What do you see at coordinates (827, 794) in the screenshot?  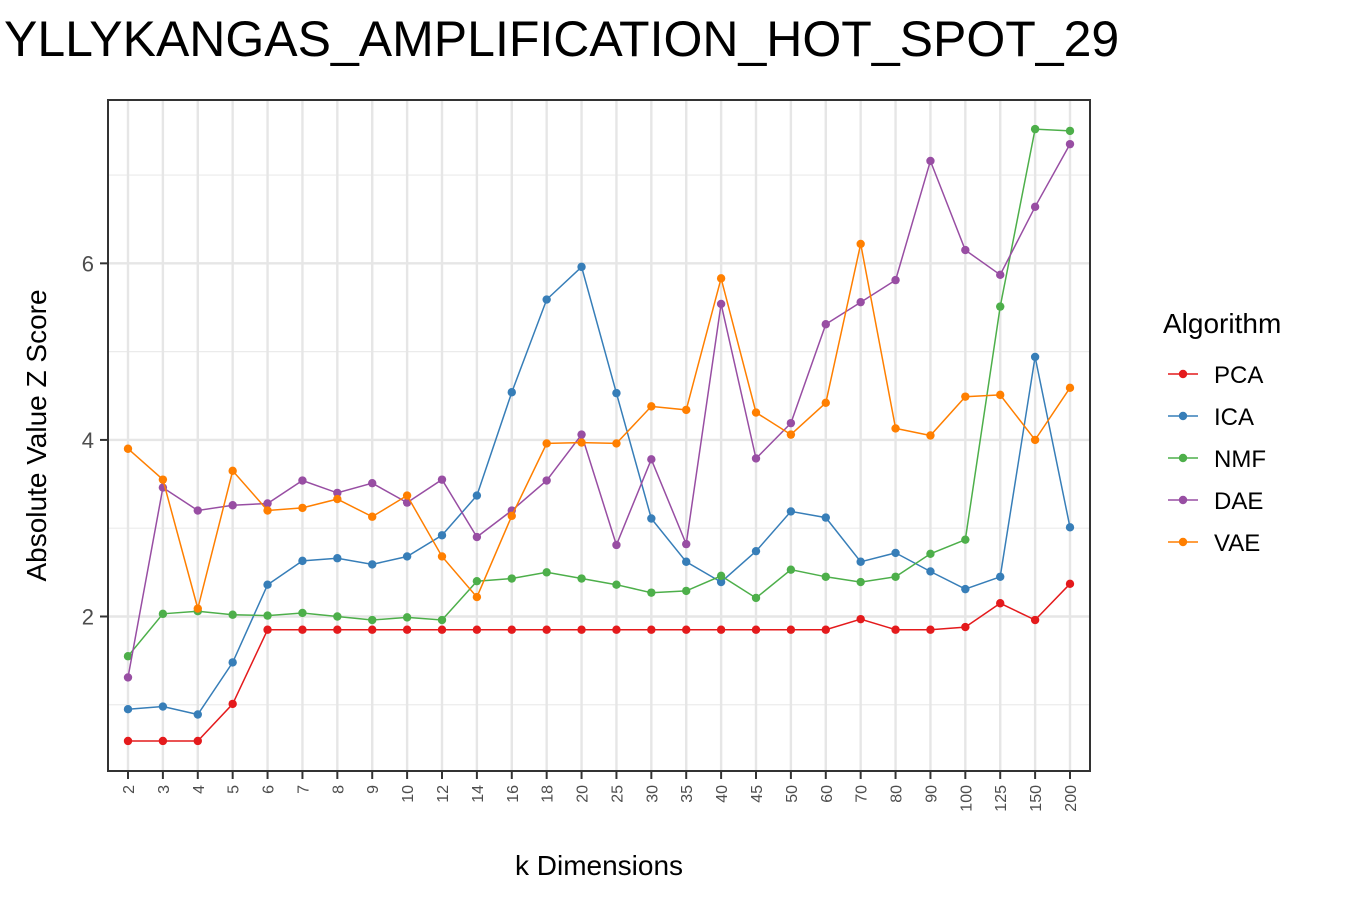 I see `x-tick-label: 60` at bounding box center [827, 794].